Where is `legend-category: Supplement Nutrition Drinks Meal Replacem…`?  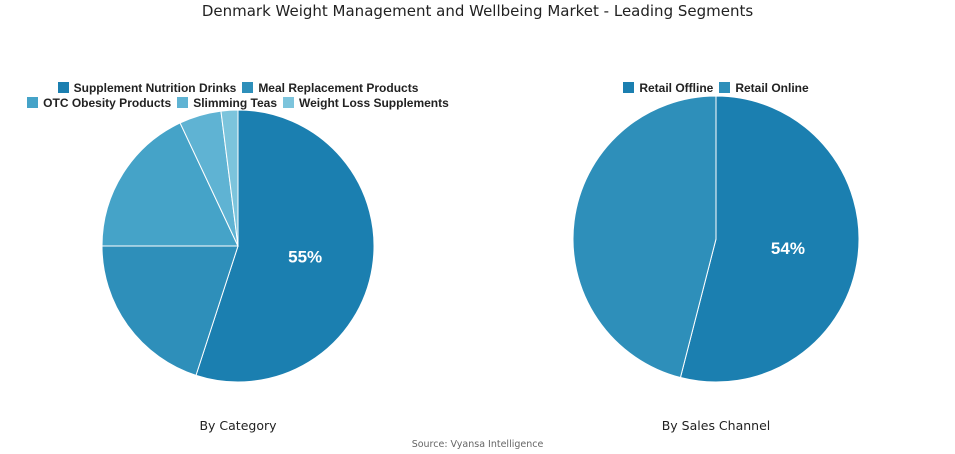
legend-category: Supplement Nutrition Drinks Meal Replacem… is located at coordinates (238, 95).